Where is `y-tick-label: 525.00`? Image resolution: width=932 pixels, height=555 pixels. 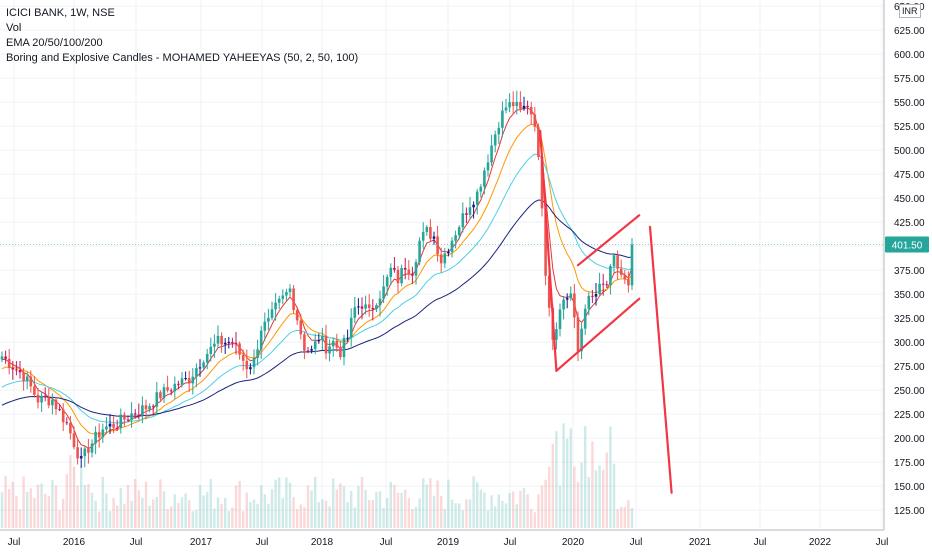
y-tick-label: 525.00 is located at coordinates (909, 127).